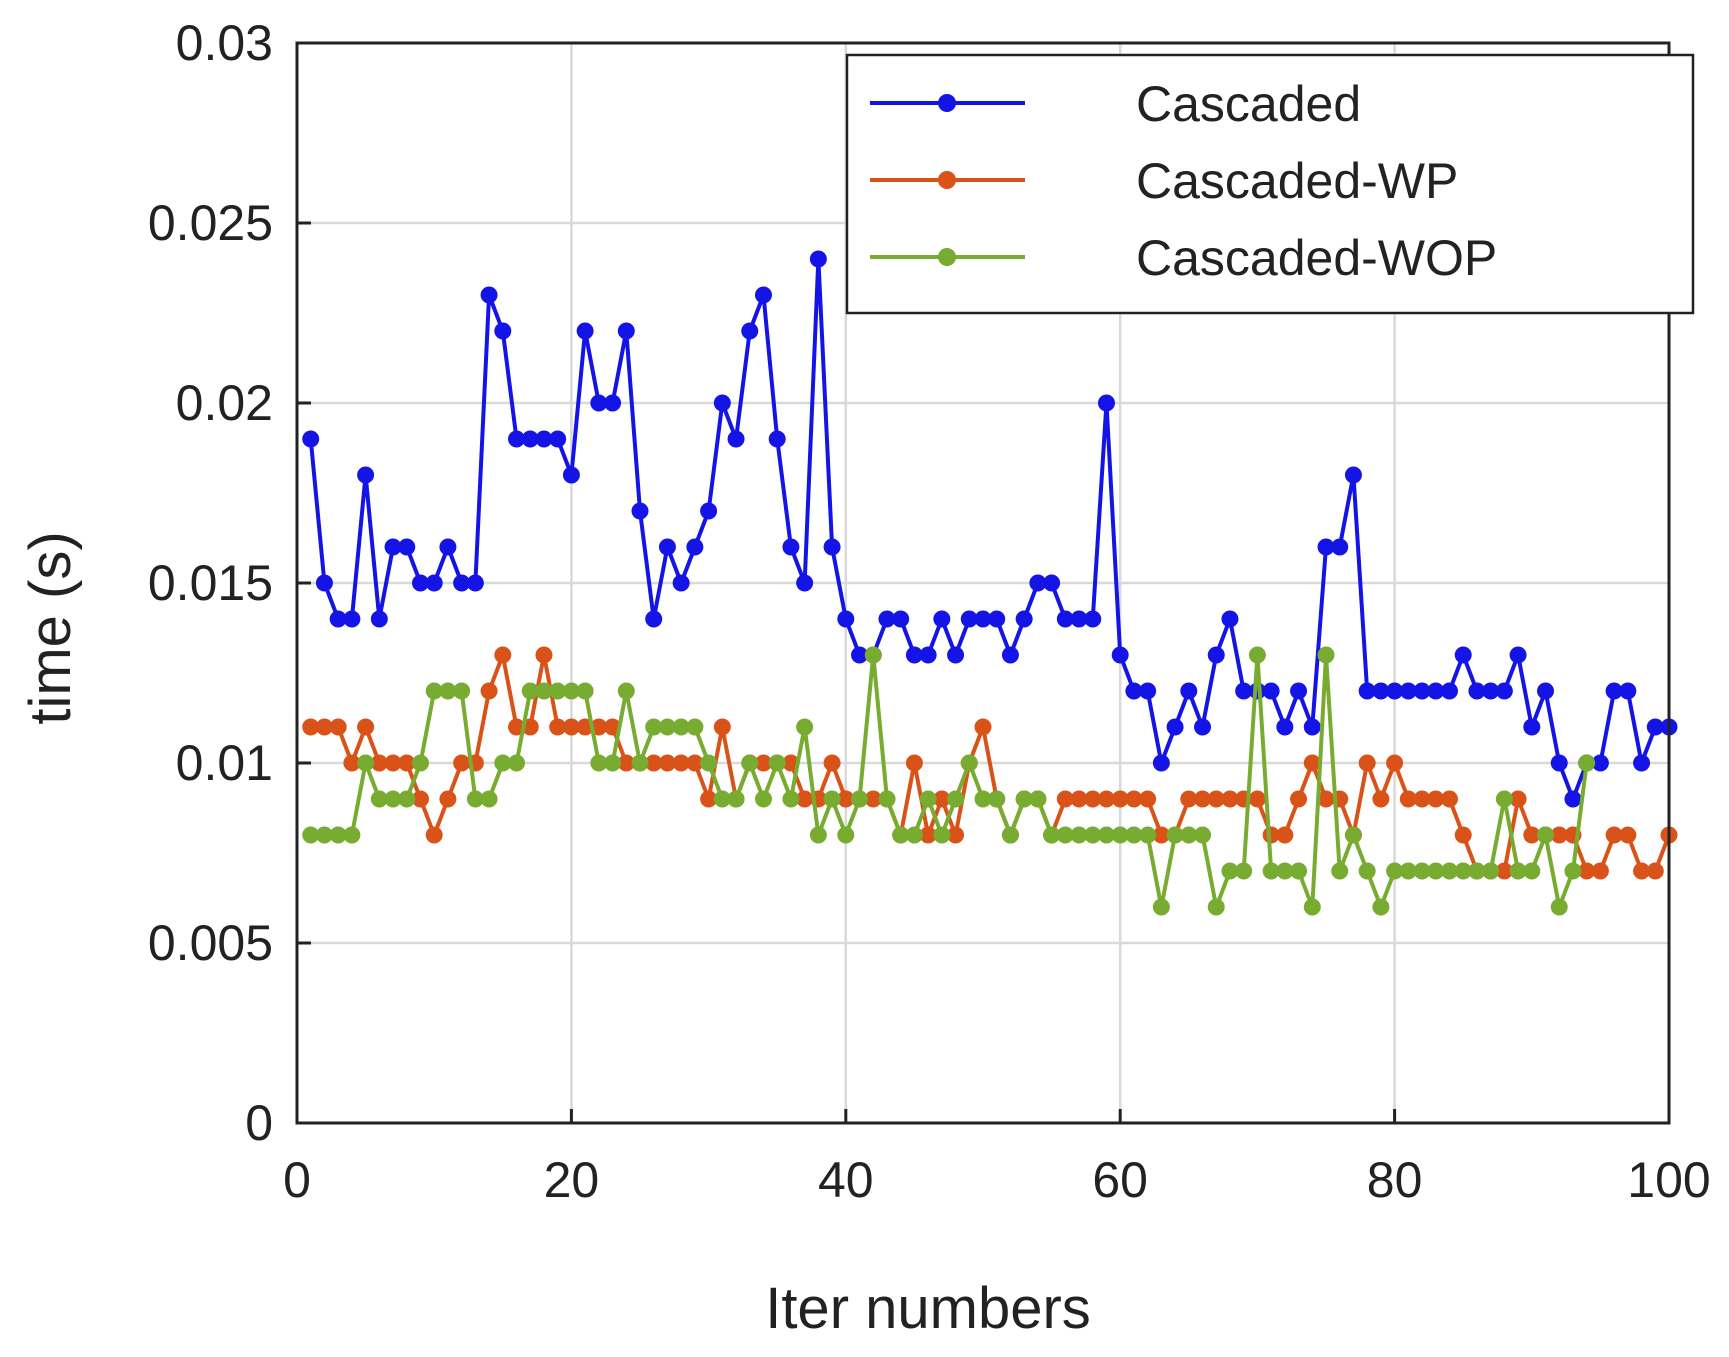  Describe the element at coordinates (947, 257) in the screenshot. I see `legend-marker` at that location.